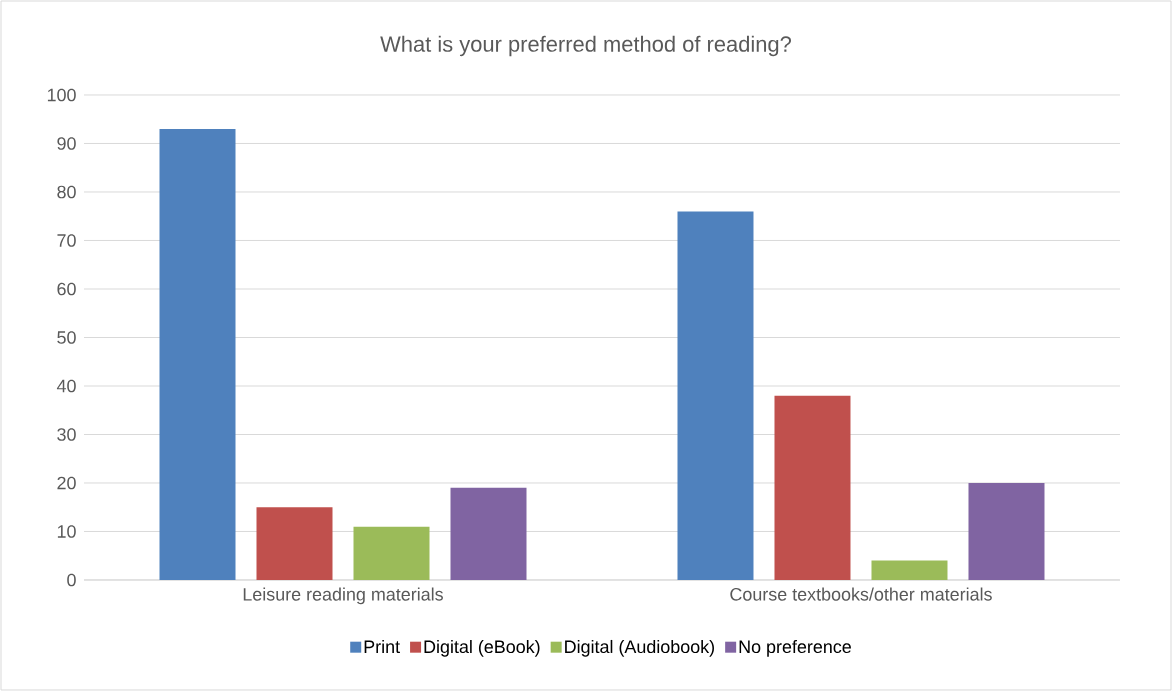 Image resolution: width=1172 pixels, height=691 pixels. I want to click on y-tick-label: 60, so click(66, 289).